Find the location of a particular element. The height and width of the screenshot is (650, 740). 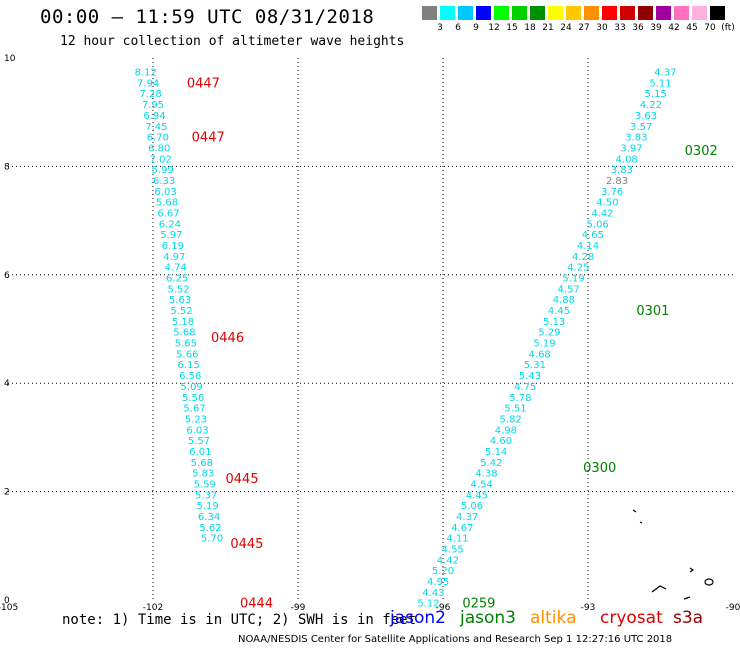

wave-height-value: 4.54 is located at coordinates (482, 484).